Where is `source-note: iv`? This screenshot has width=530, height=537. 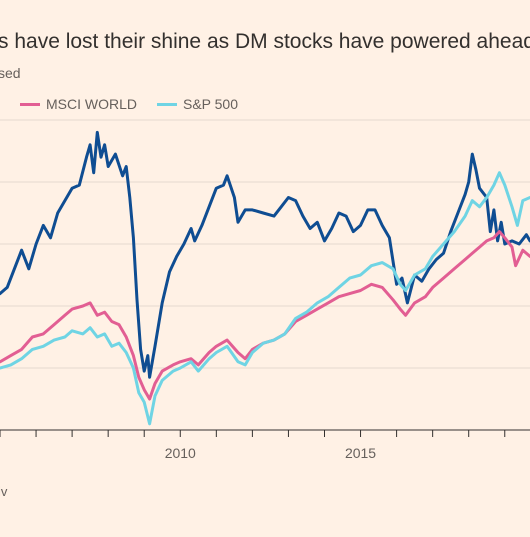 source-note: iv is located at coordinates (4, 491).